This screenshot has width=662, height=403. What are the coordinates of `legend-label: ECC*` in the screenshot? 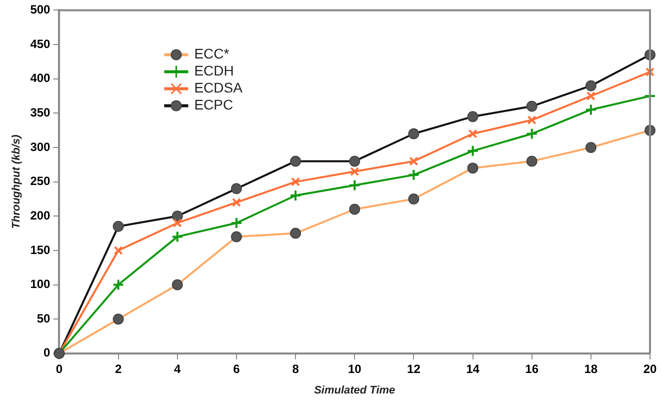 It's located at (212, 54).